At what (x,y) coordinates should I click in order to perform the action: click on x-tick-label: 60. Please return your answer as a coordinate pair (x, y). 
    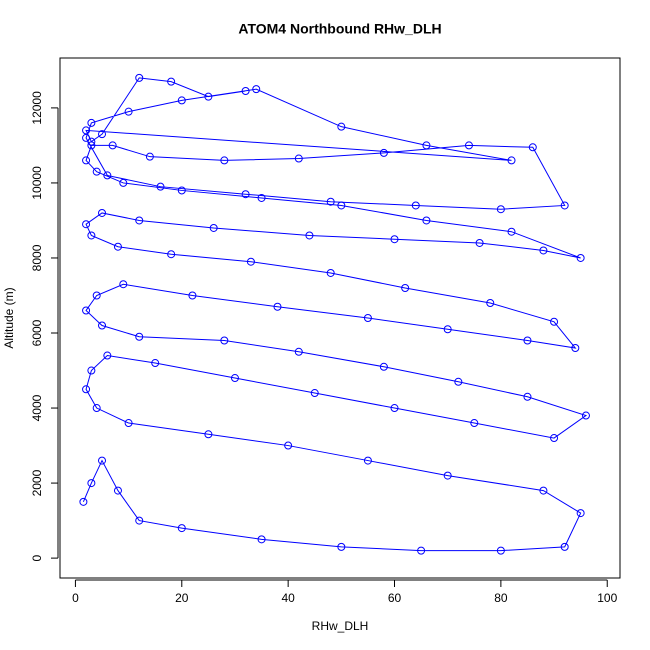
    Looking at the image, I should click on (395, 598).